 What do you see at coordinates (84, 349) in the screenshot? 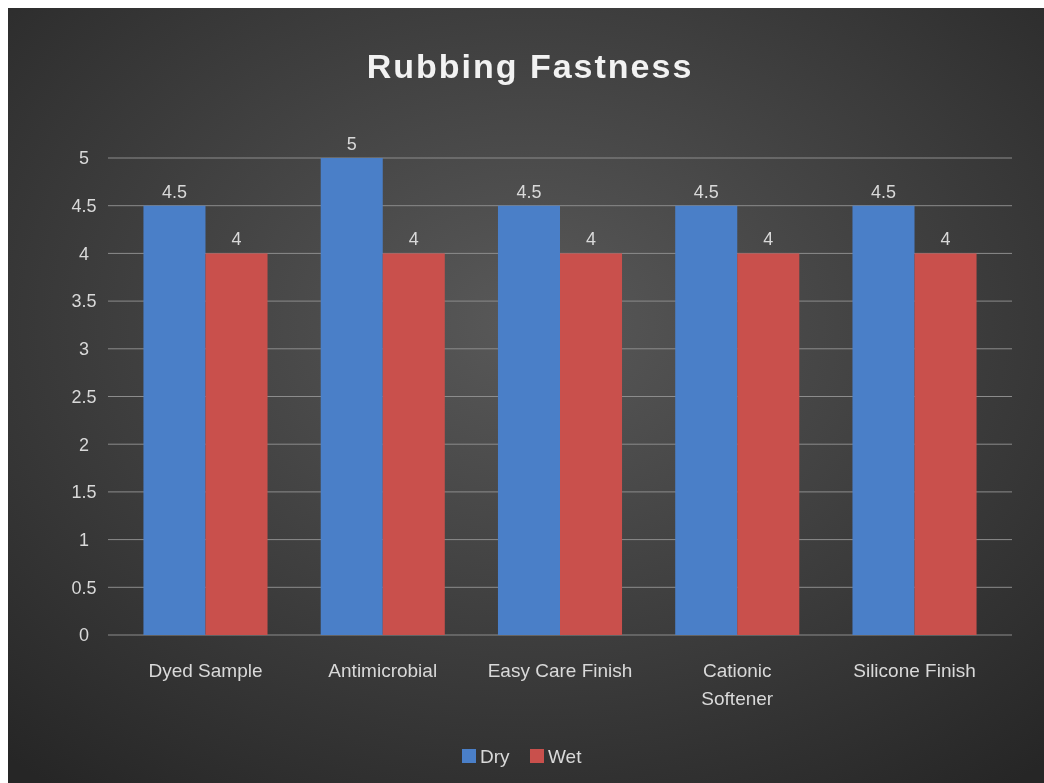
I see `y-tick-label: 3` at bounding box center [84, 349].